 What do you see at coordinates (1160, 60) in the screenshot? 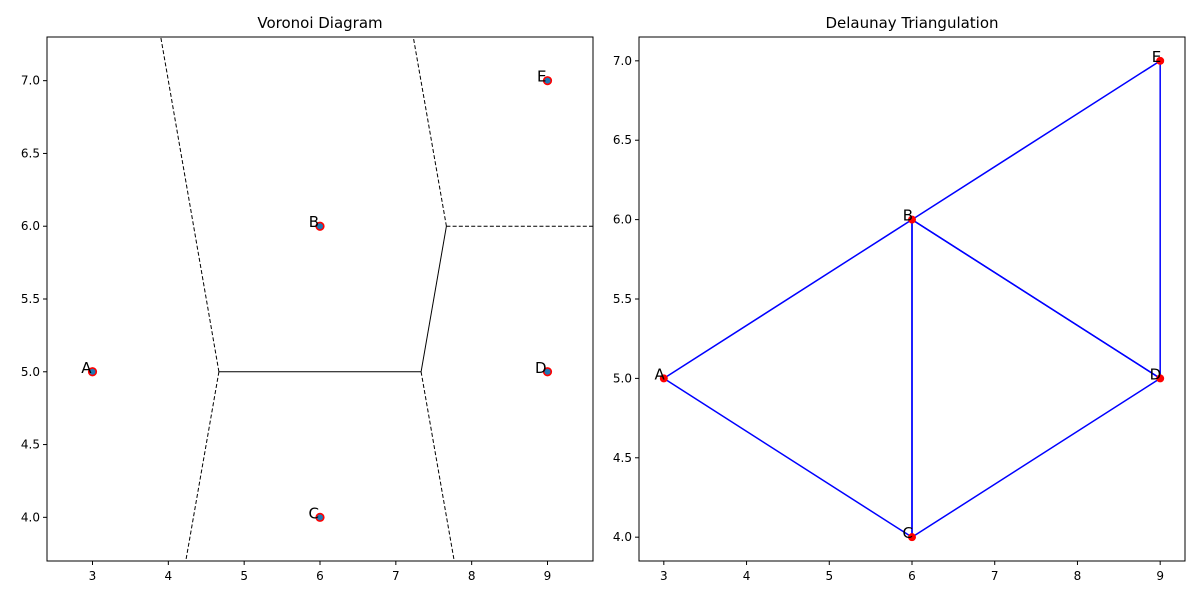
I see `delaunay-point-e` at bounding box center [1160, 60].